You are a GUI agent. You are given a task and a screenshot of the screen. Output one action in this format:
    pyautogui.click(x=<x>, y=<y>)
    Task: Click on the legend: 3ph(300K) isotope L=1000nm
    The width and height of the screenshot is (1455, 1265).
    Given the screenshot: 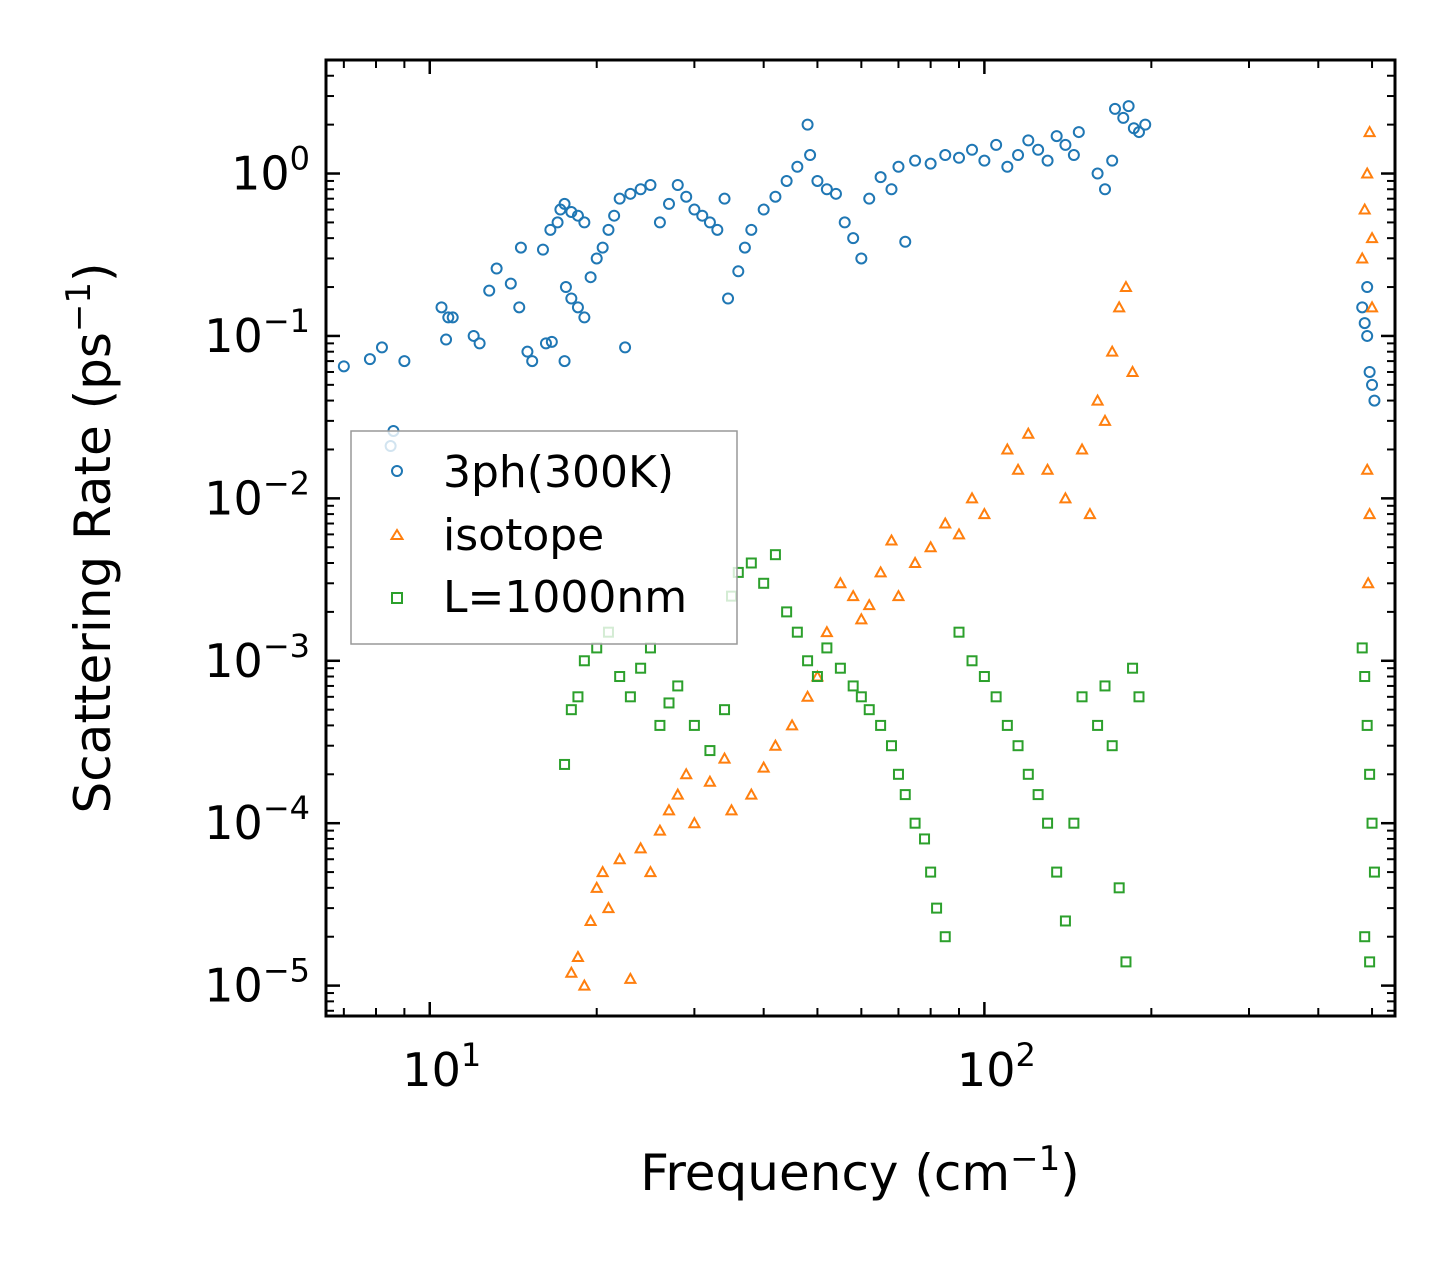 What is the action you would take?
    pyautogui.click(x=544, y=537)
    